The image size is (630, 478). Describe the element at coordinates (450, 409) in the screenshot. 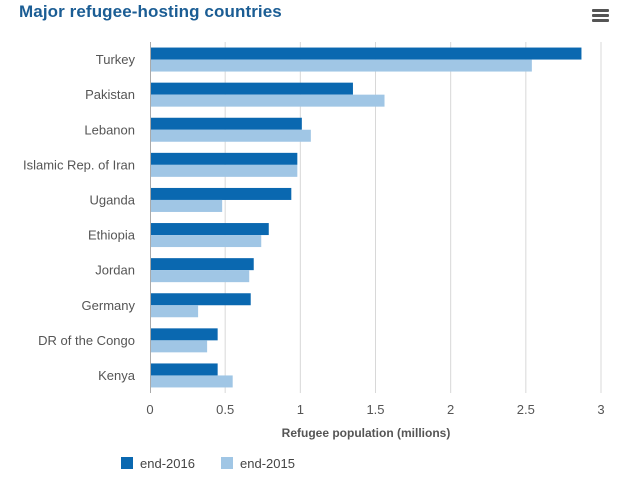

I see `x-tick-label: 2` at that location.